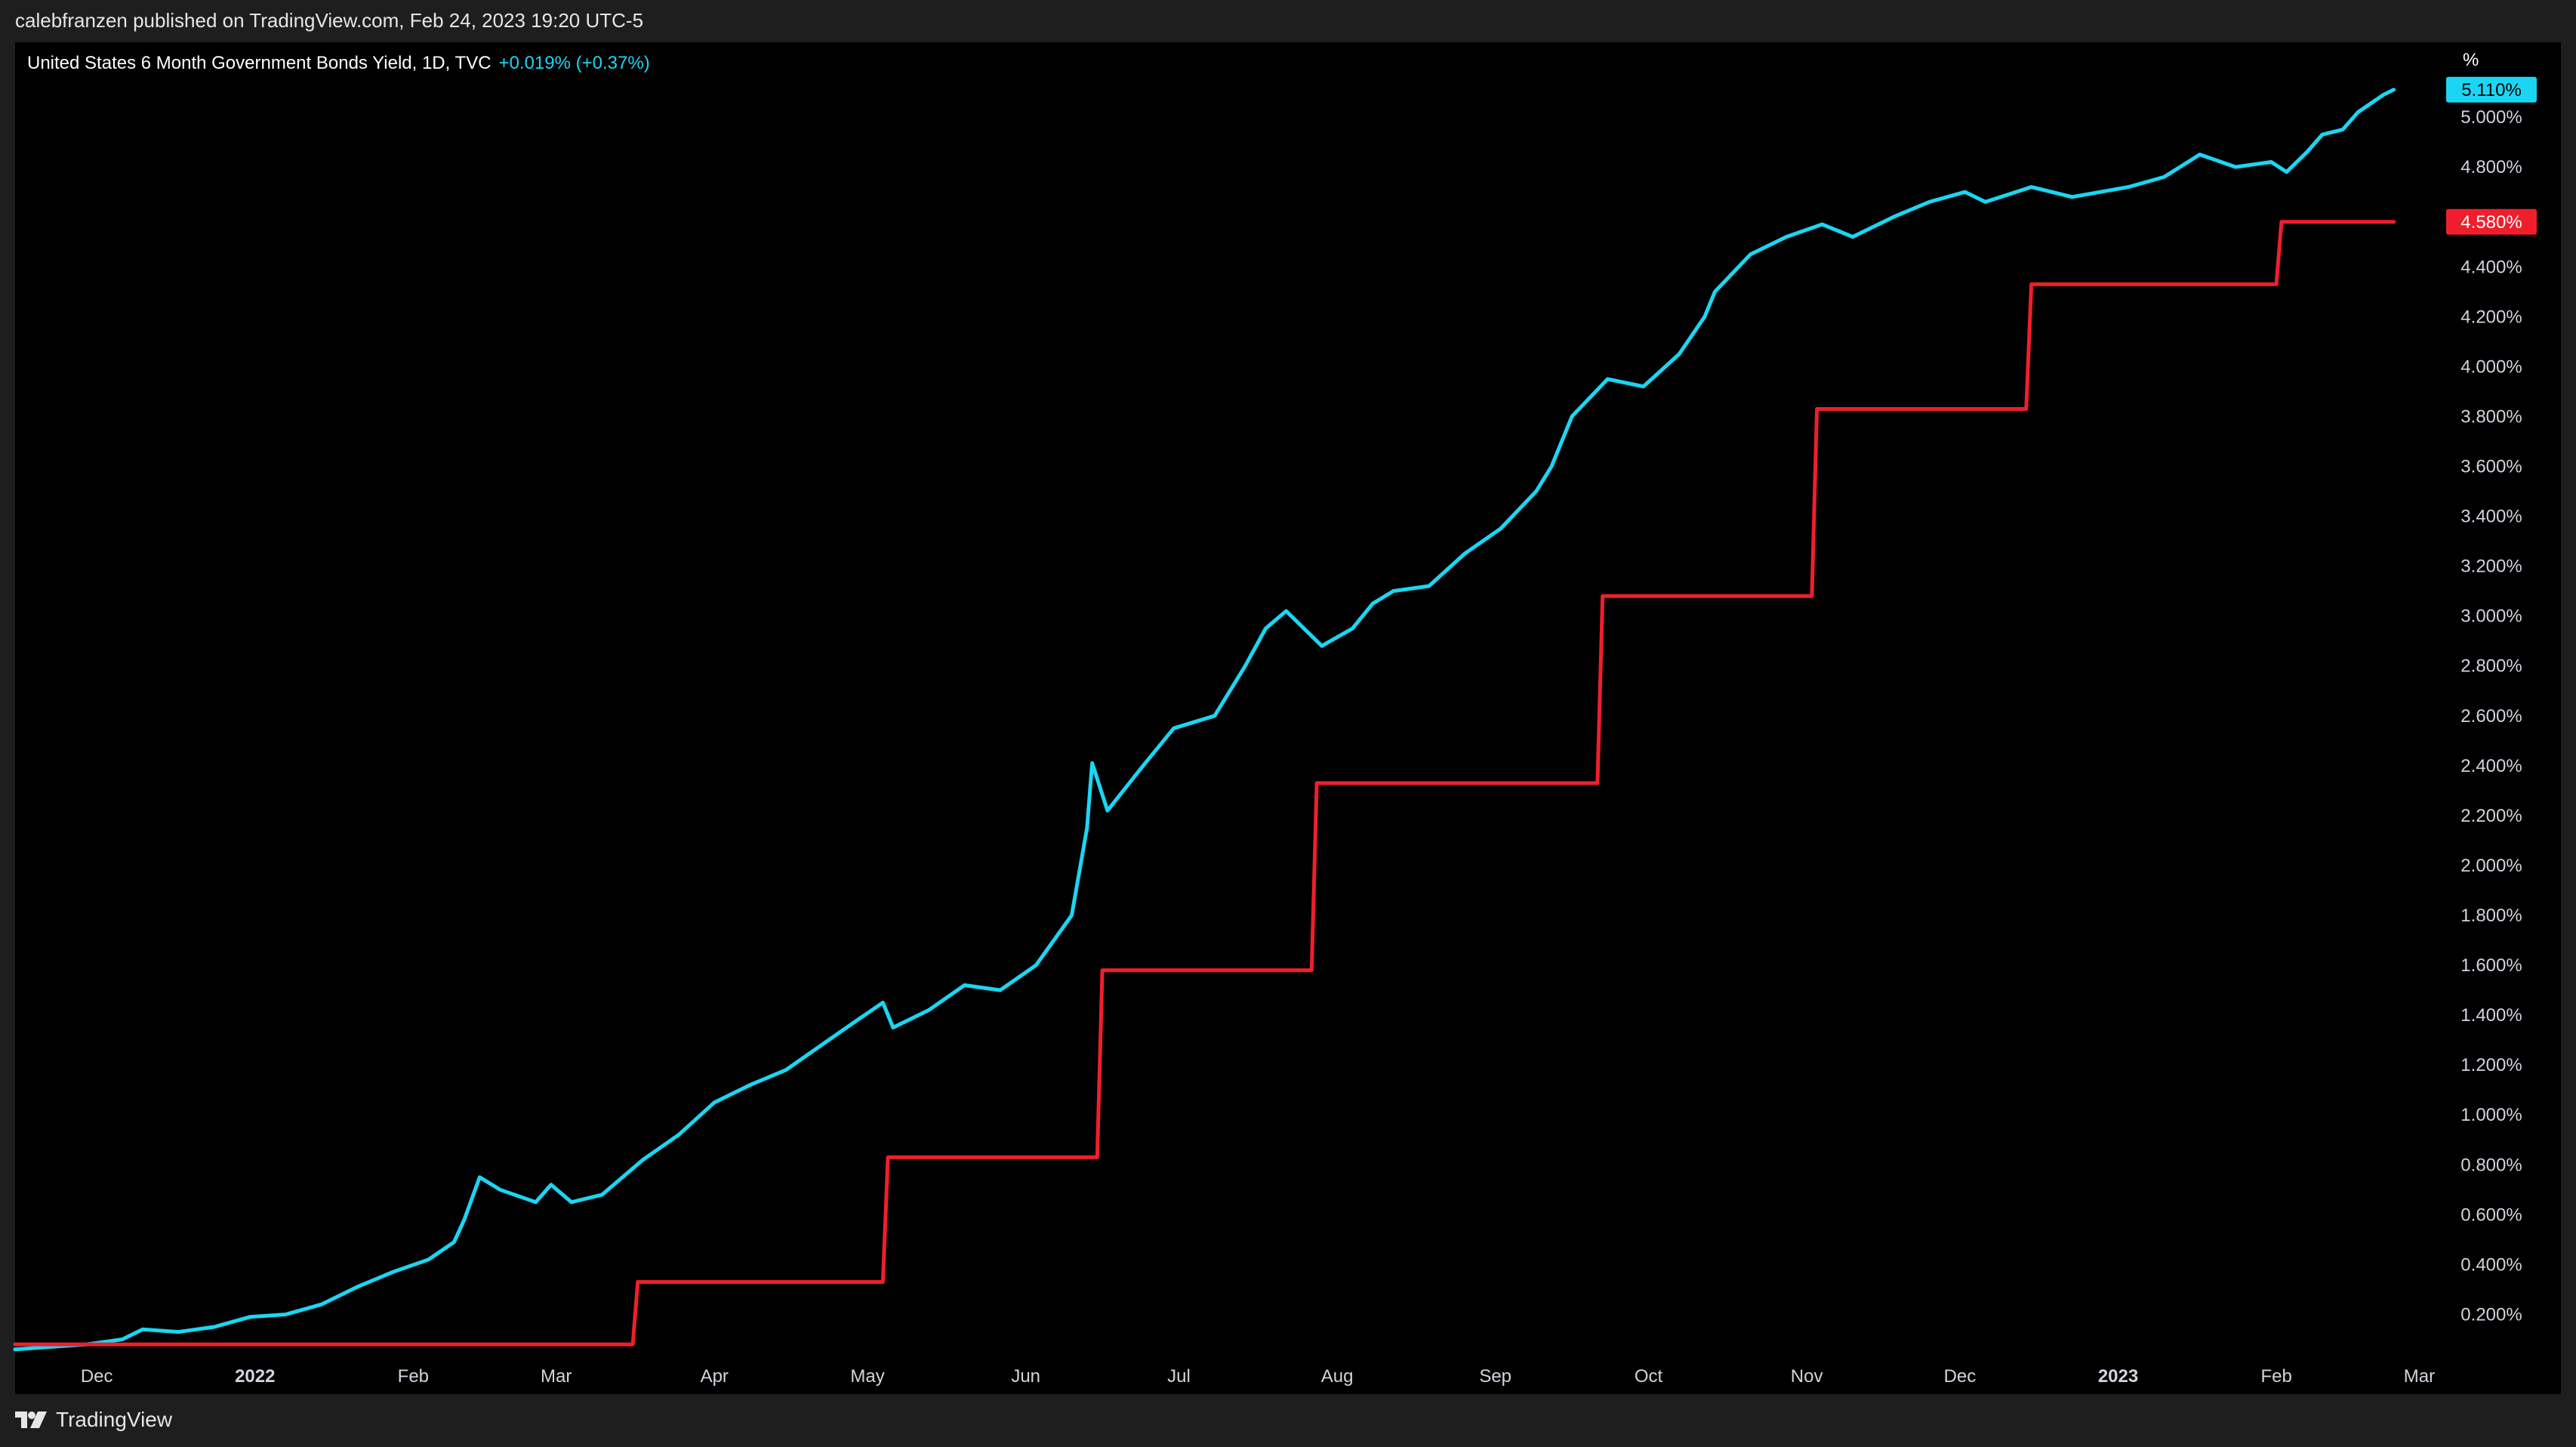  Describe the element at coordinates (2491, 155) in the screenshot. I see `last-value-labels: 5.110% 4.580%` at that location.